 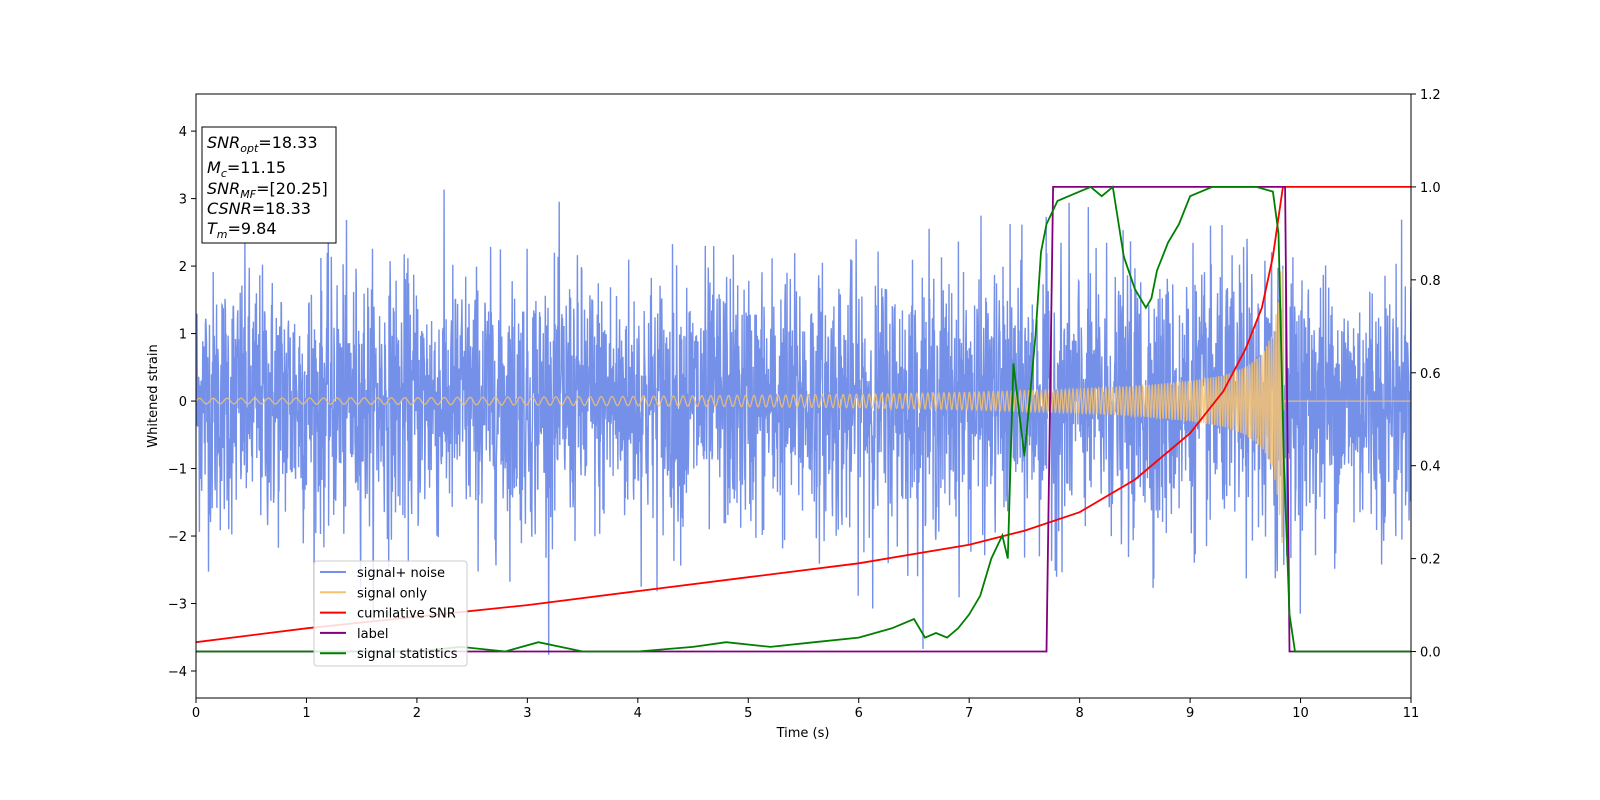 I want to click on info-box-line: SNRMF=[20.25], so click(x=267, y=190).